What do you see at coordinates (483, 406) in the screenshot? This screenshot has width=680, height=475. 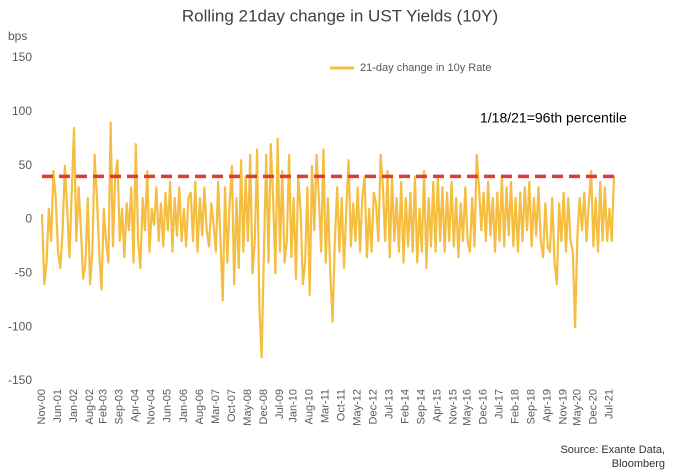 I see `x-tick-label: Dec-16` at bounding box center [483, 406].